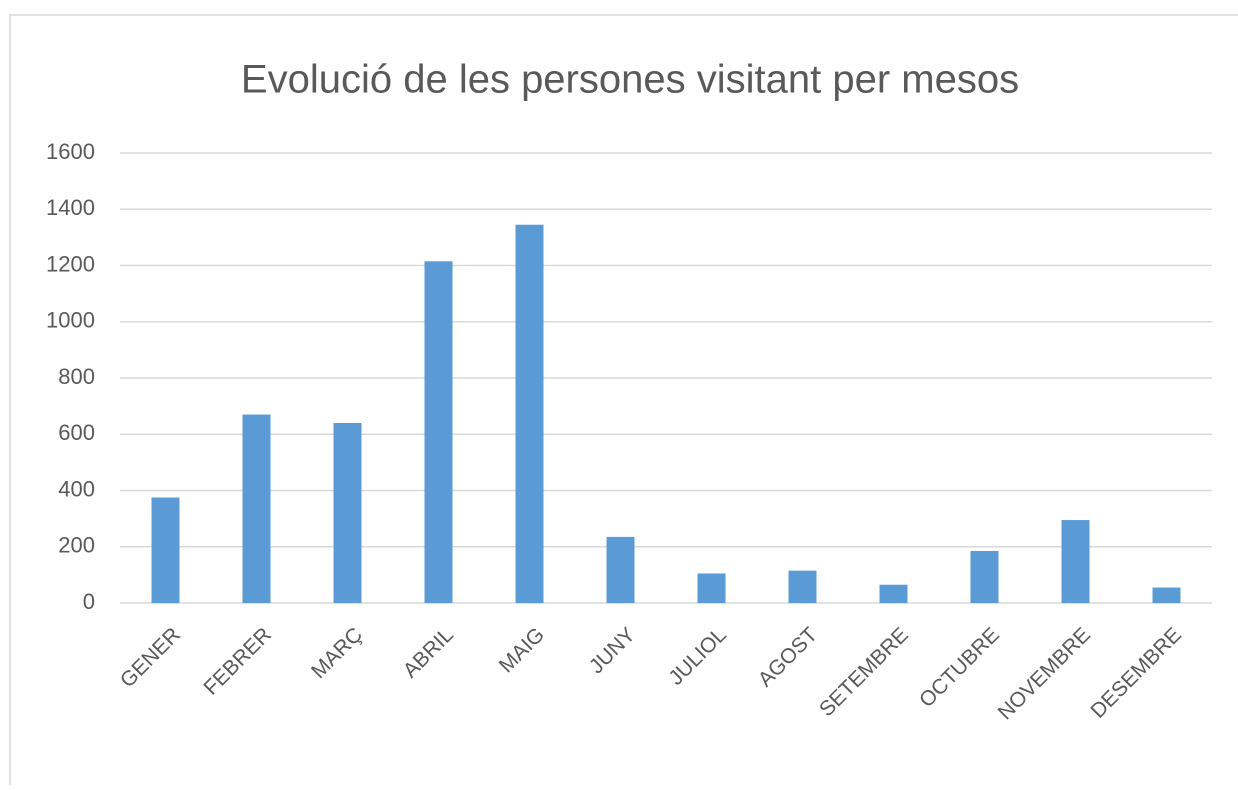  What do you see at coordinates (70, 263) in the screenshot?
I see `y-tick-label: 1200` at bounding box center [70, 263].